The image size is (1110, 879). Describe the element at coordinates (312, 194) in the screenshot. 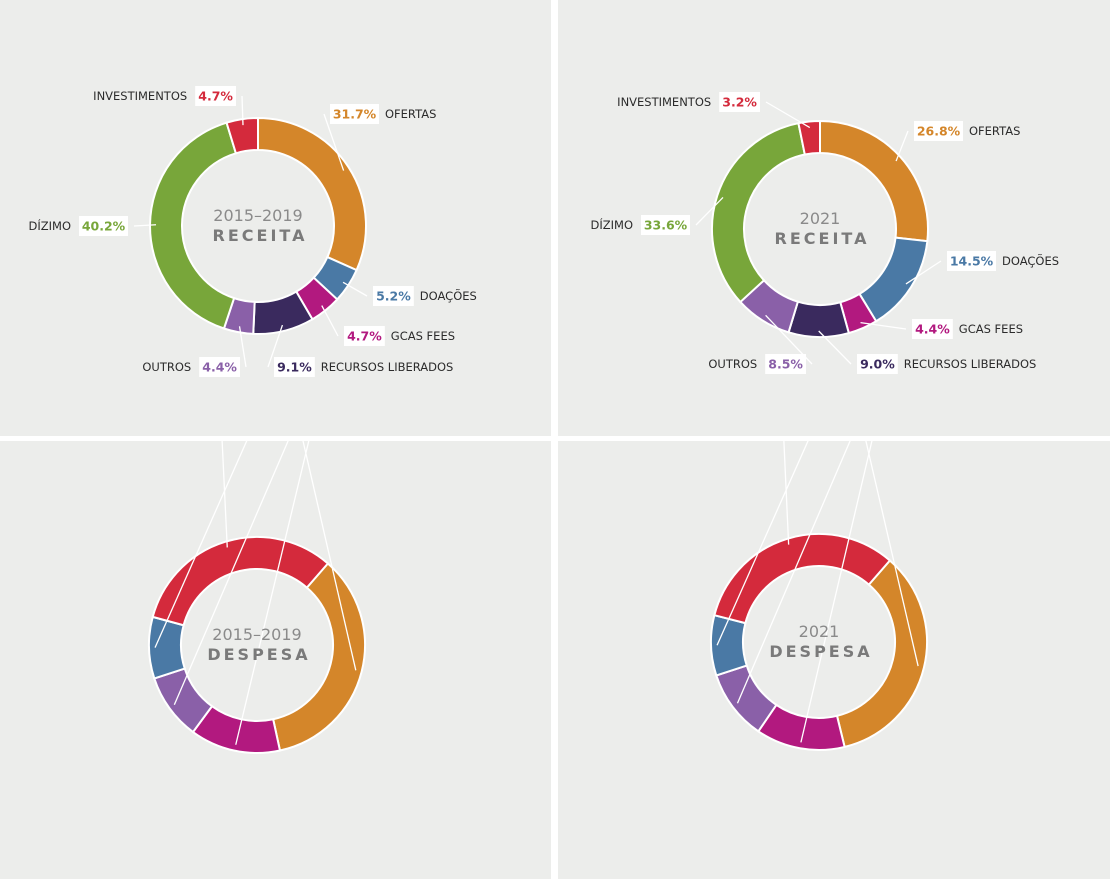

I see `slice-ofertas` at that location.